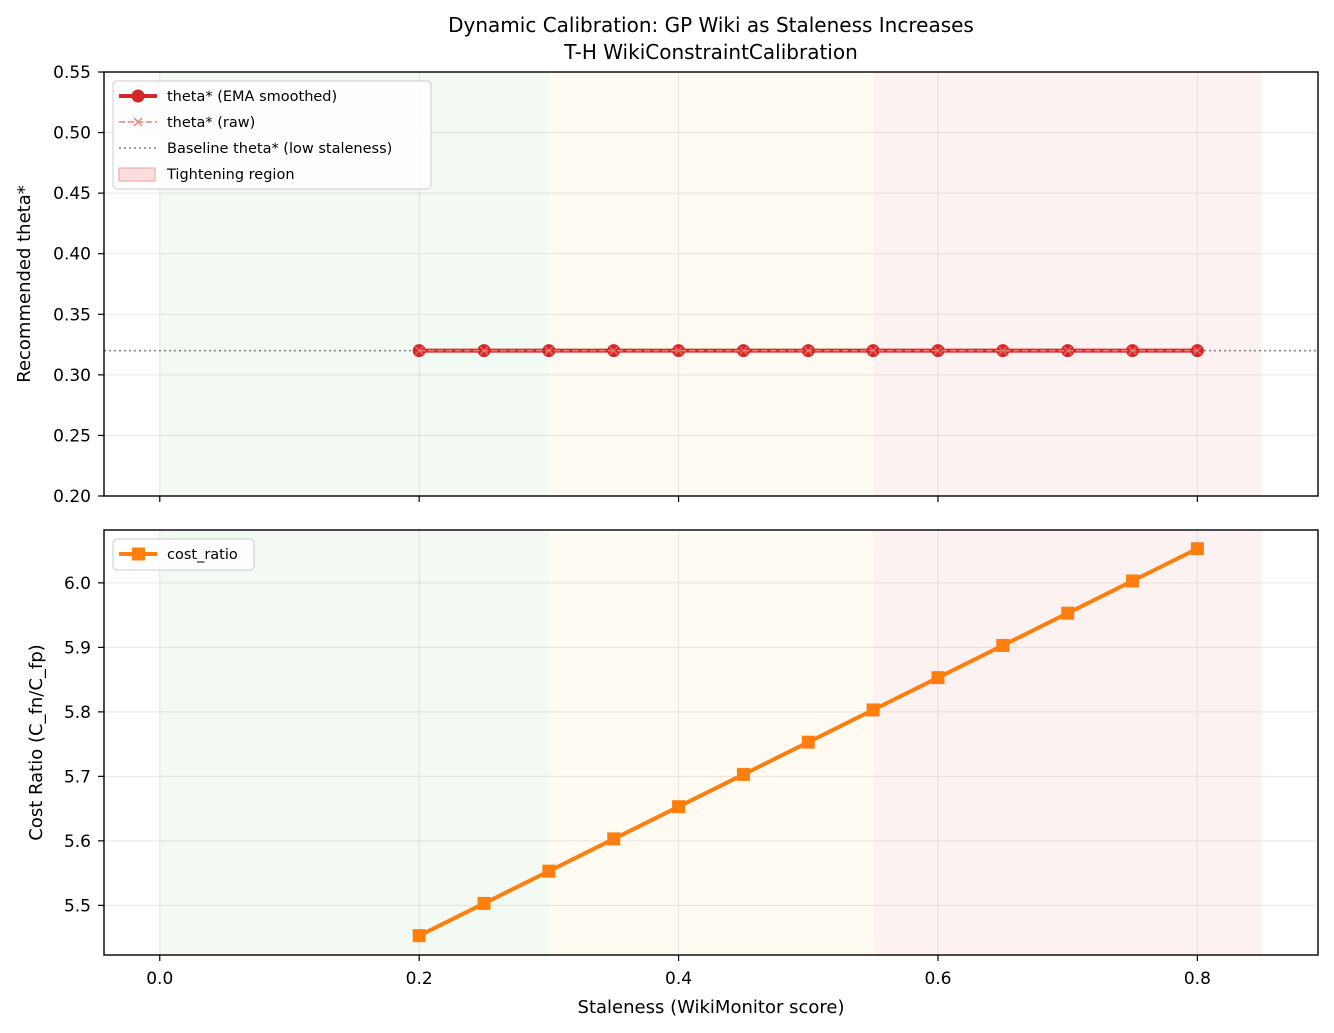 The image size is (1334, 1033). I want to click on y-axis-label: Recommended theta*, so click(24, 284).